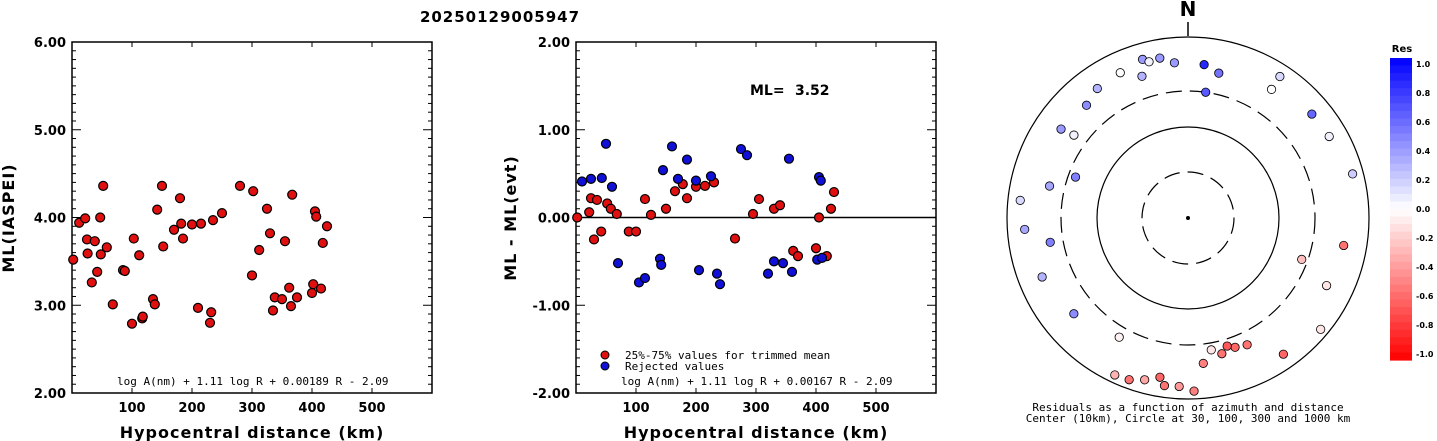 This screenshot has height=441, width=1437. What do you see at coordinates (812, 91) in the screenshot?
I see `ml-value: 3.52` at bounding box center [812, 91].